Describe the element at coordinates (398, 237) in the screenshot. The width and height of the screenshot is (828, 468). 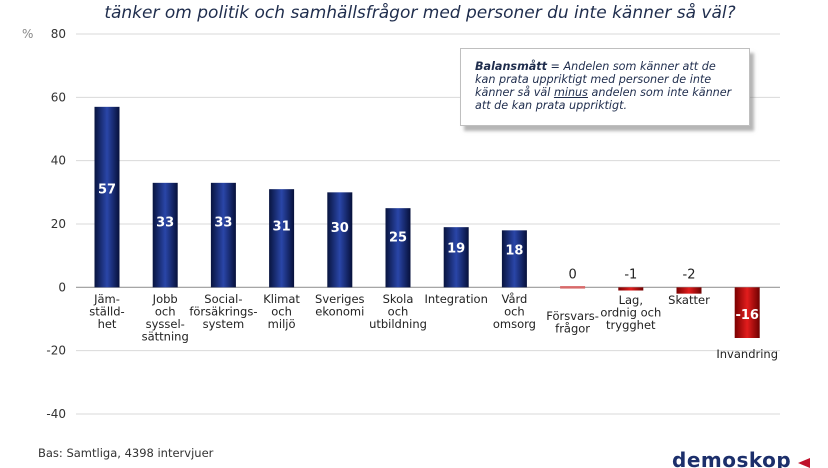
I see `bar-value-label: 25` at that location.